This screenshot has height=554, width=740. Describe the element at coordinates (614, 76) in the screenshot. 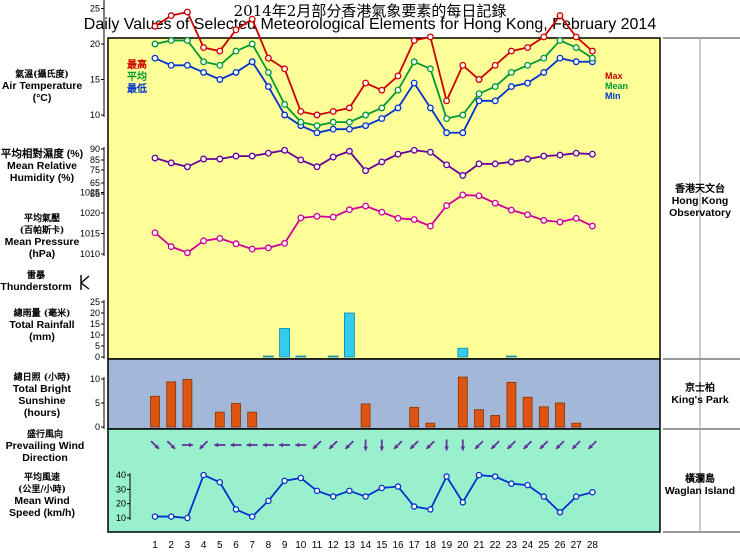

I see `legend-right-item: Max` at that location.